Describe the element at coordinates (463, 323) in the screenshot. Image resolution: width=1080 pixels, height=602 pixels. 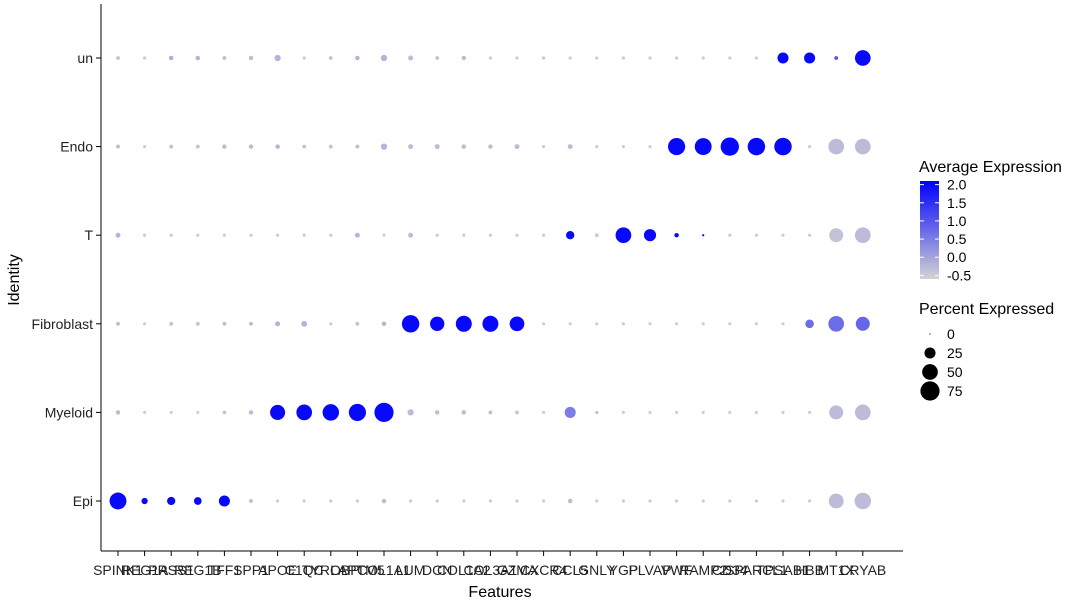
I see `dot-fibroblast-col1a2` at that location.